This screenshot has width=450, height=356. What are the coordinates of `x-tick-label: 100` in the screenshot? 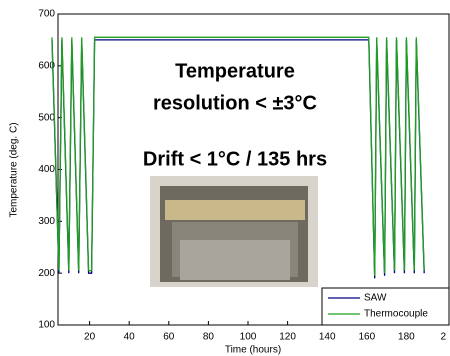 It's located at (248, 337).